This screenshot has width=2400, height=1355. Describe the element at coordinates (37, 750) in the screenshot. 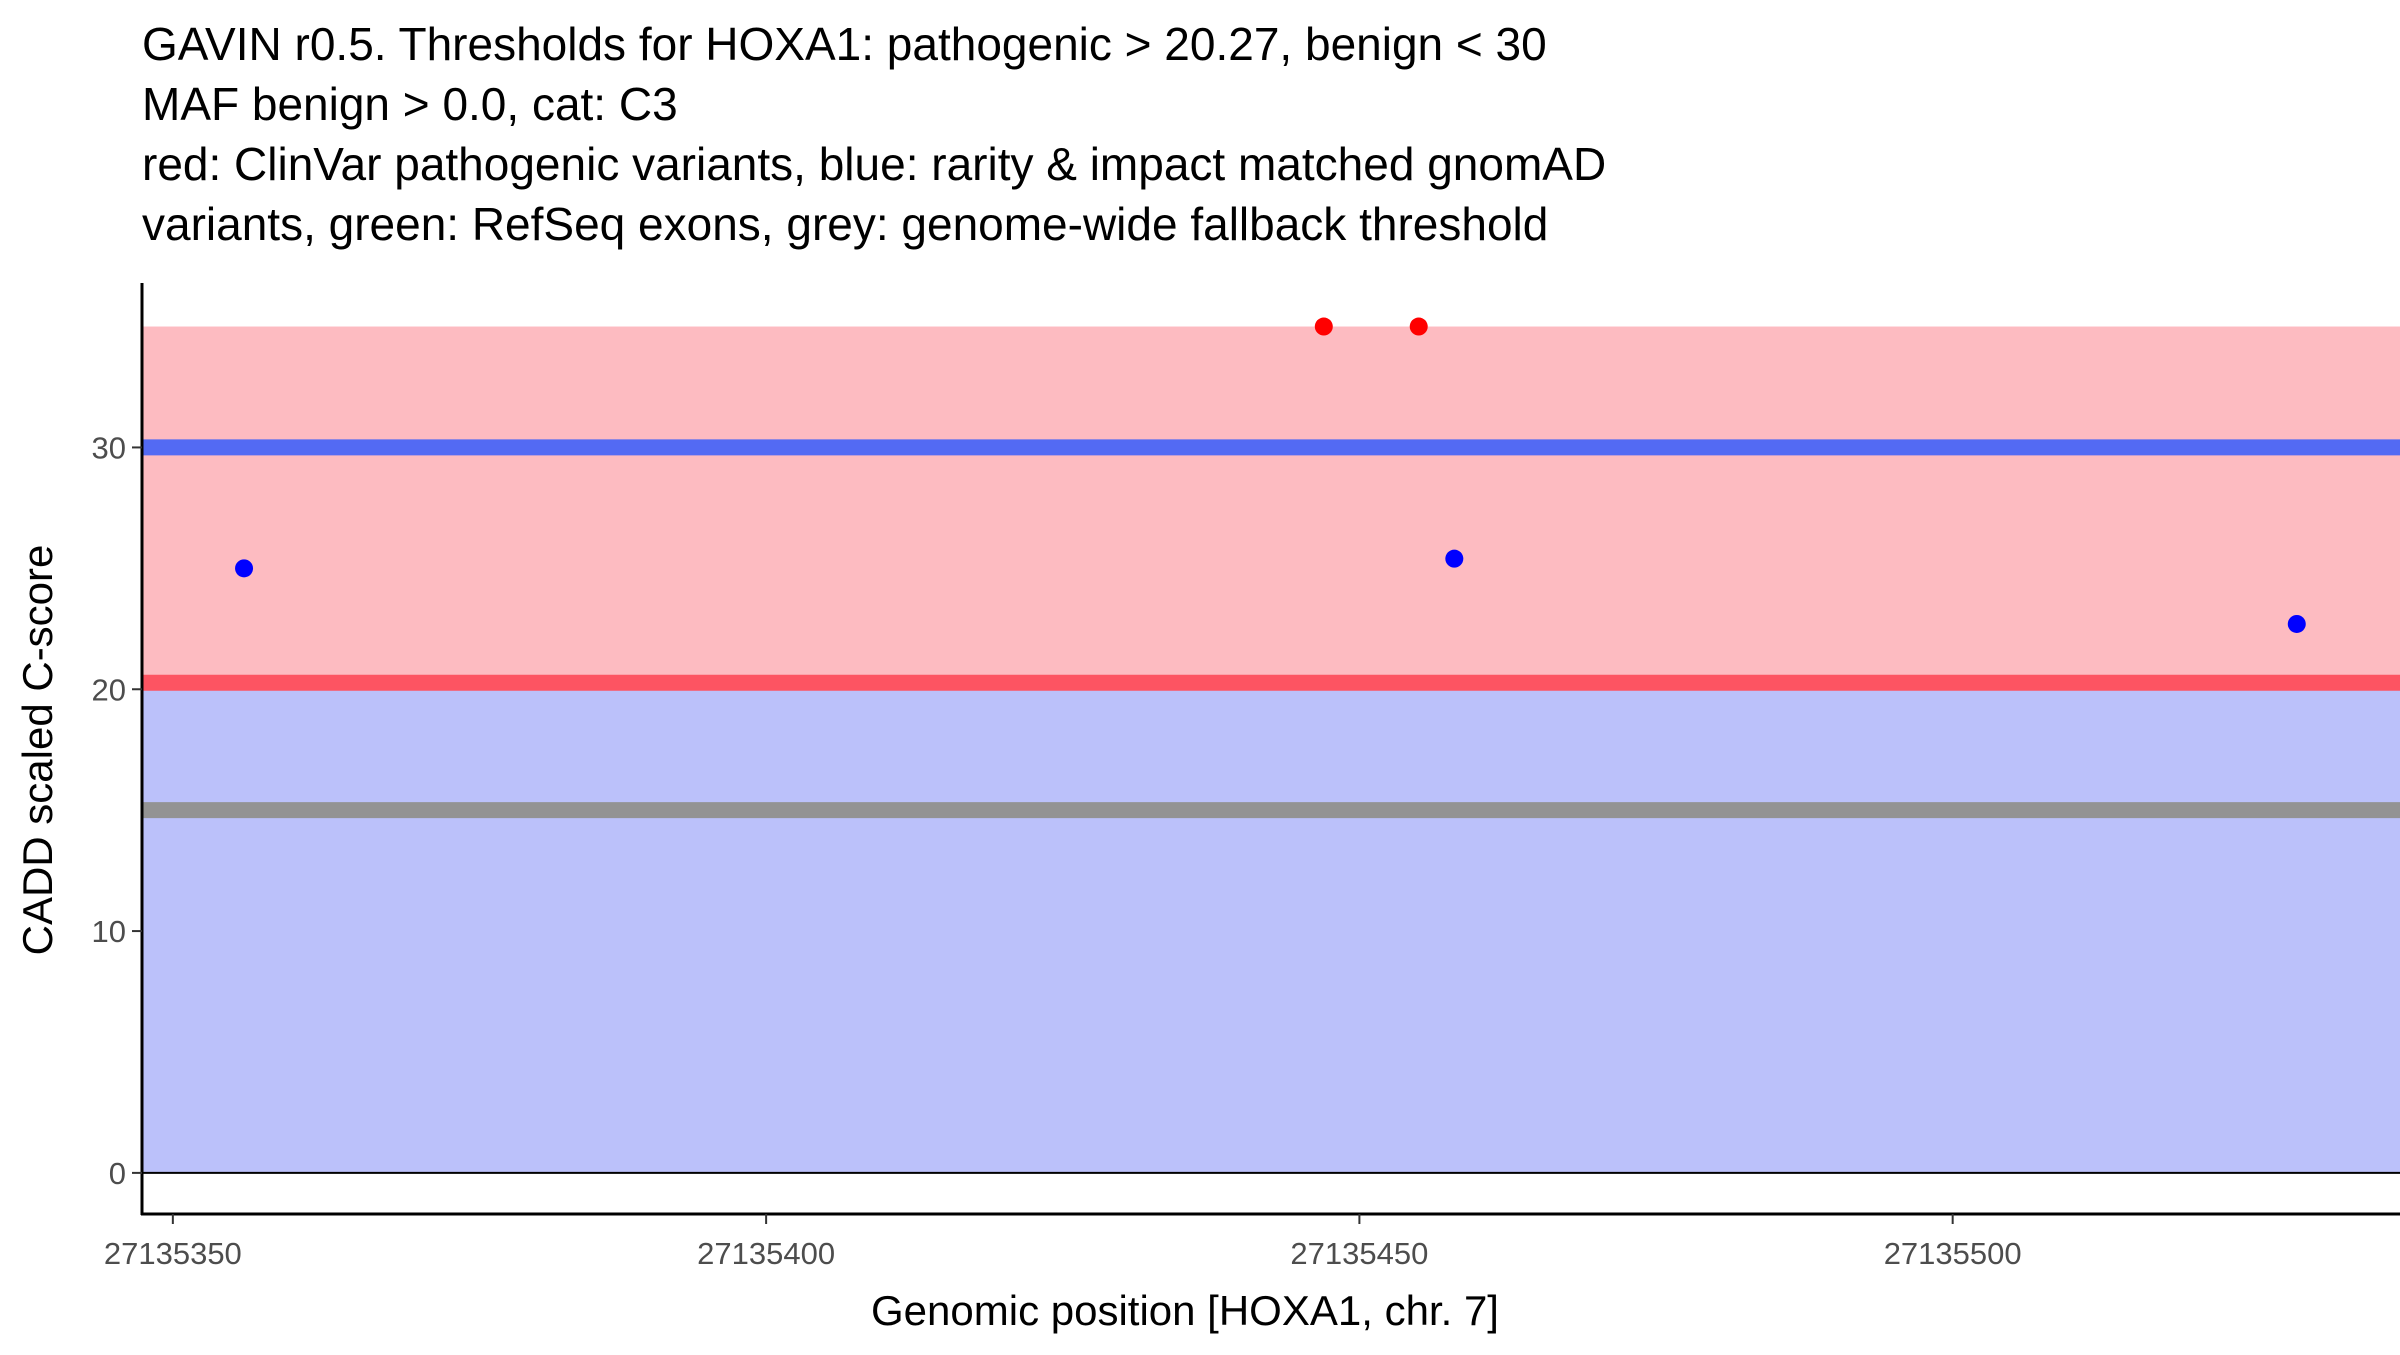

I see `y-axis-title: CADD scaled C-score` at that location.